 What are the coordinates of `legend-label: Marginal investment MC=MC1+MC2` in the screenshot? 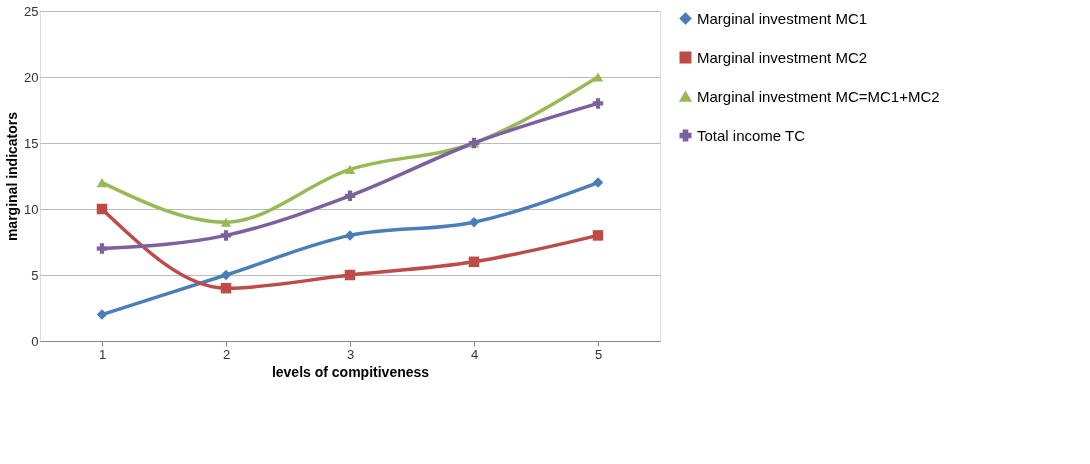 It's located at (818, 96).